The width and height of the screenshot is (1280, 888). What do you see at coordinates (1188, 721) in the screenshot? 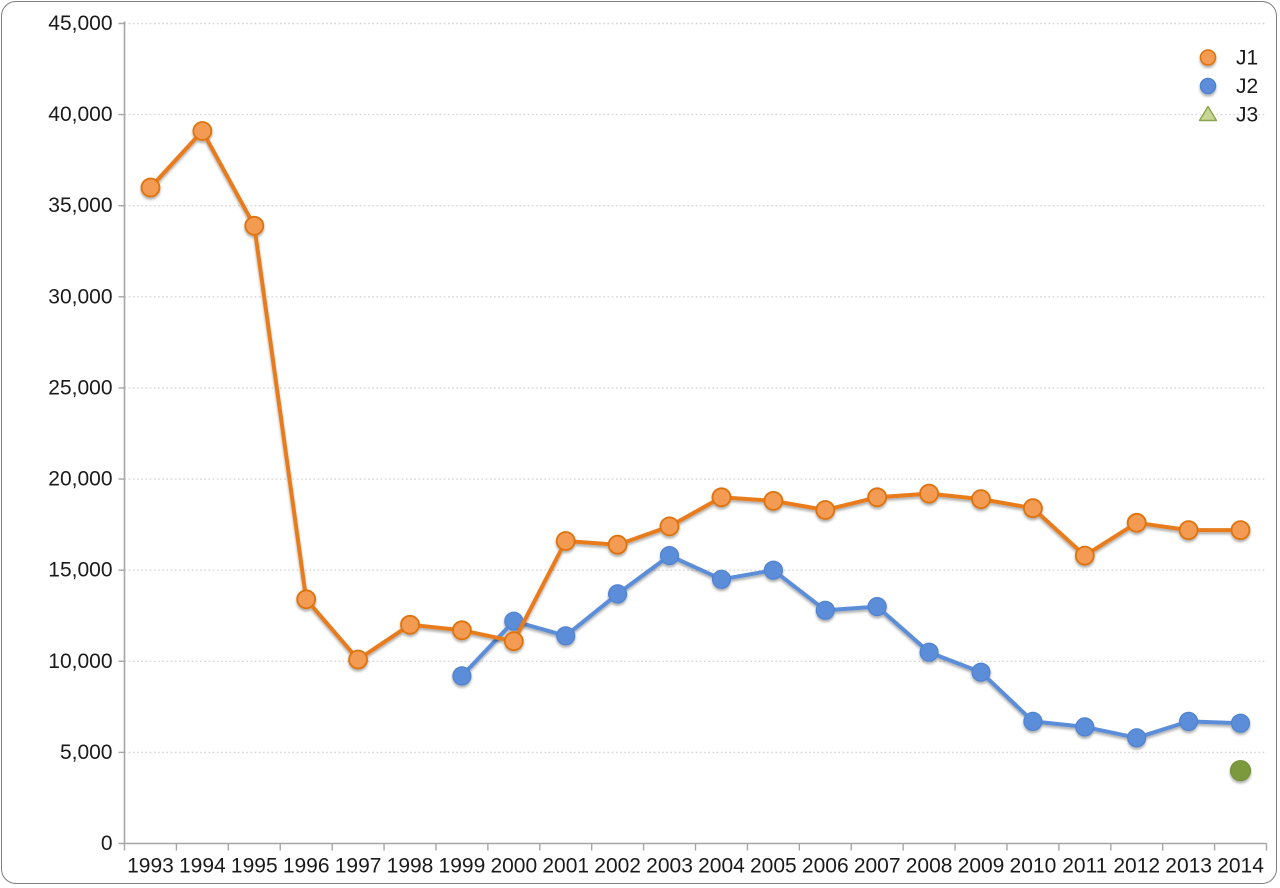
I see `data-point-j2-2013` at bounding box center [1188, 721].